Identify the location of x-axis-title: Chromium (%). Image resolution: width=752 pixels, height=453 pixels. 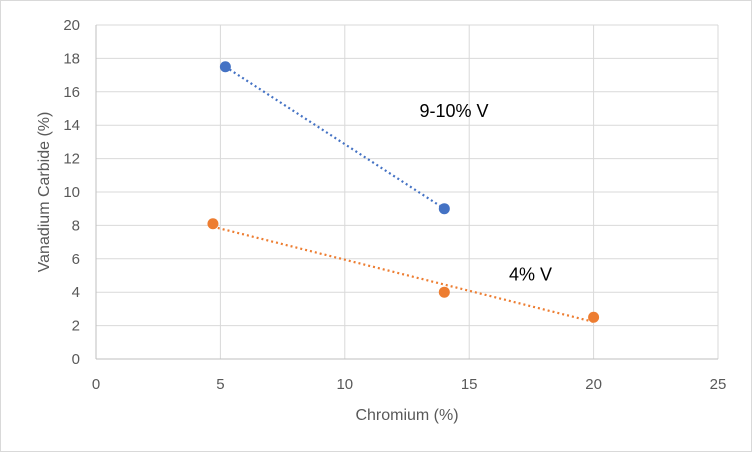
(406, 415).